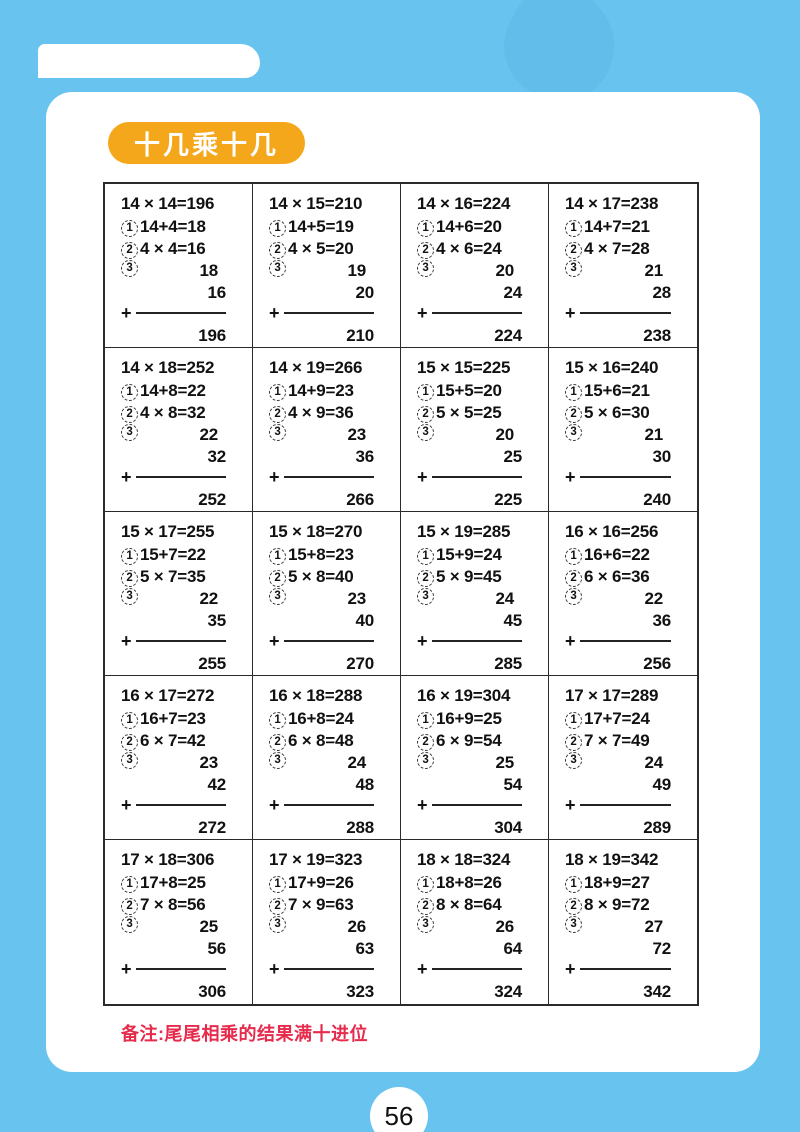 The height and width of the screenshot is (1132, 800). What do you see at coordinates (508, 499) in the screenshot?
I see `cell-result: 225` at bounding box center [508, 499].